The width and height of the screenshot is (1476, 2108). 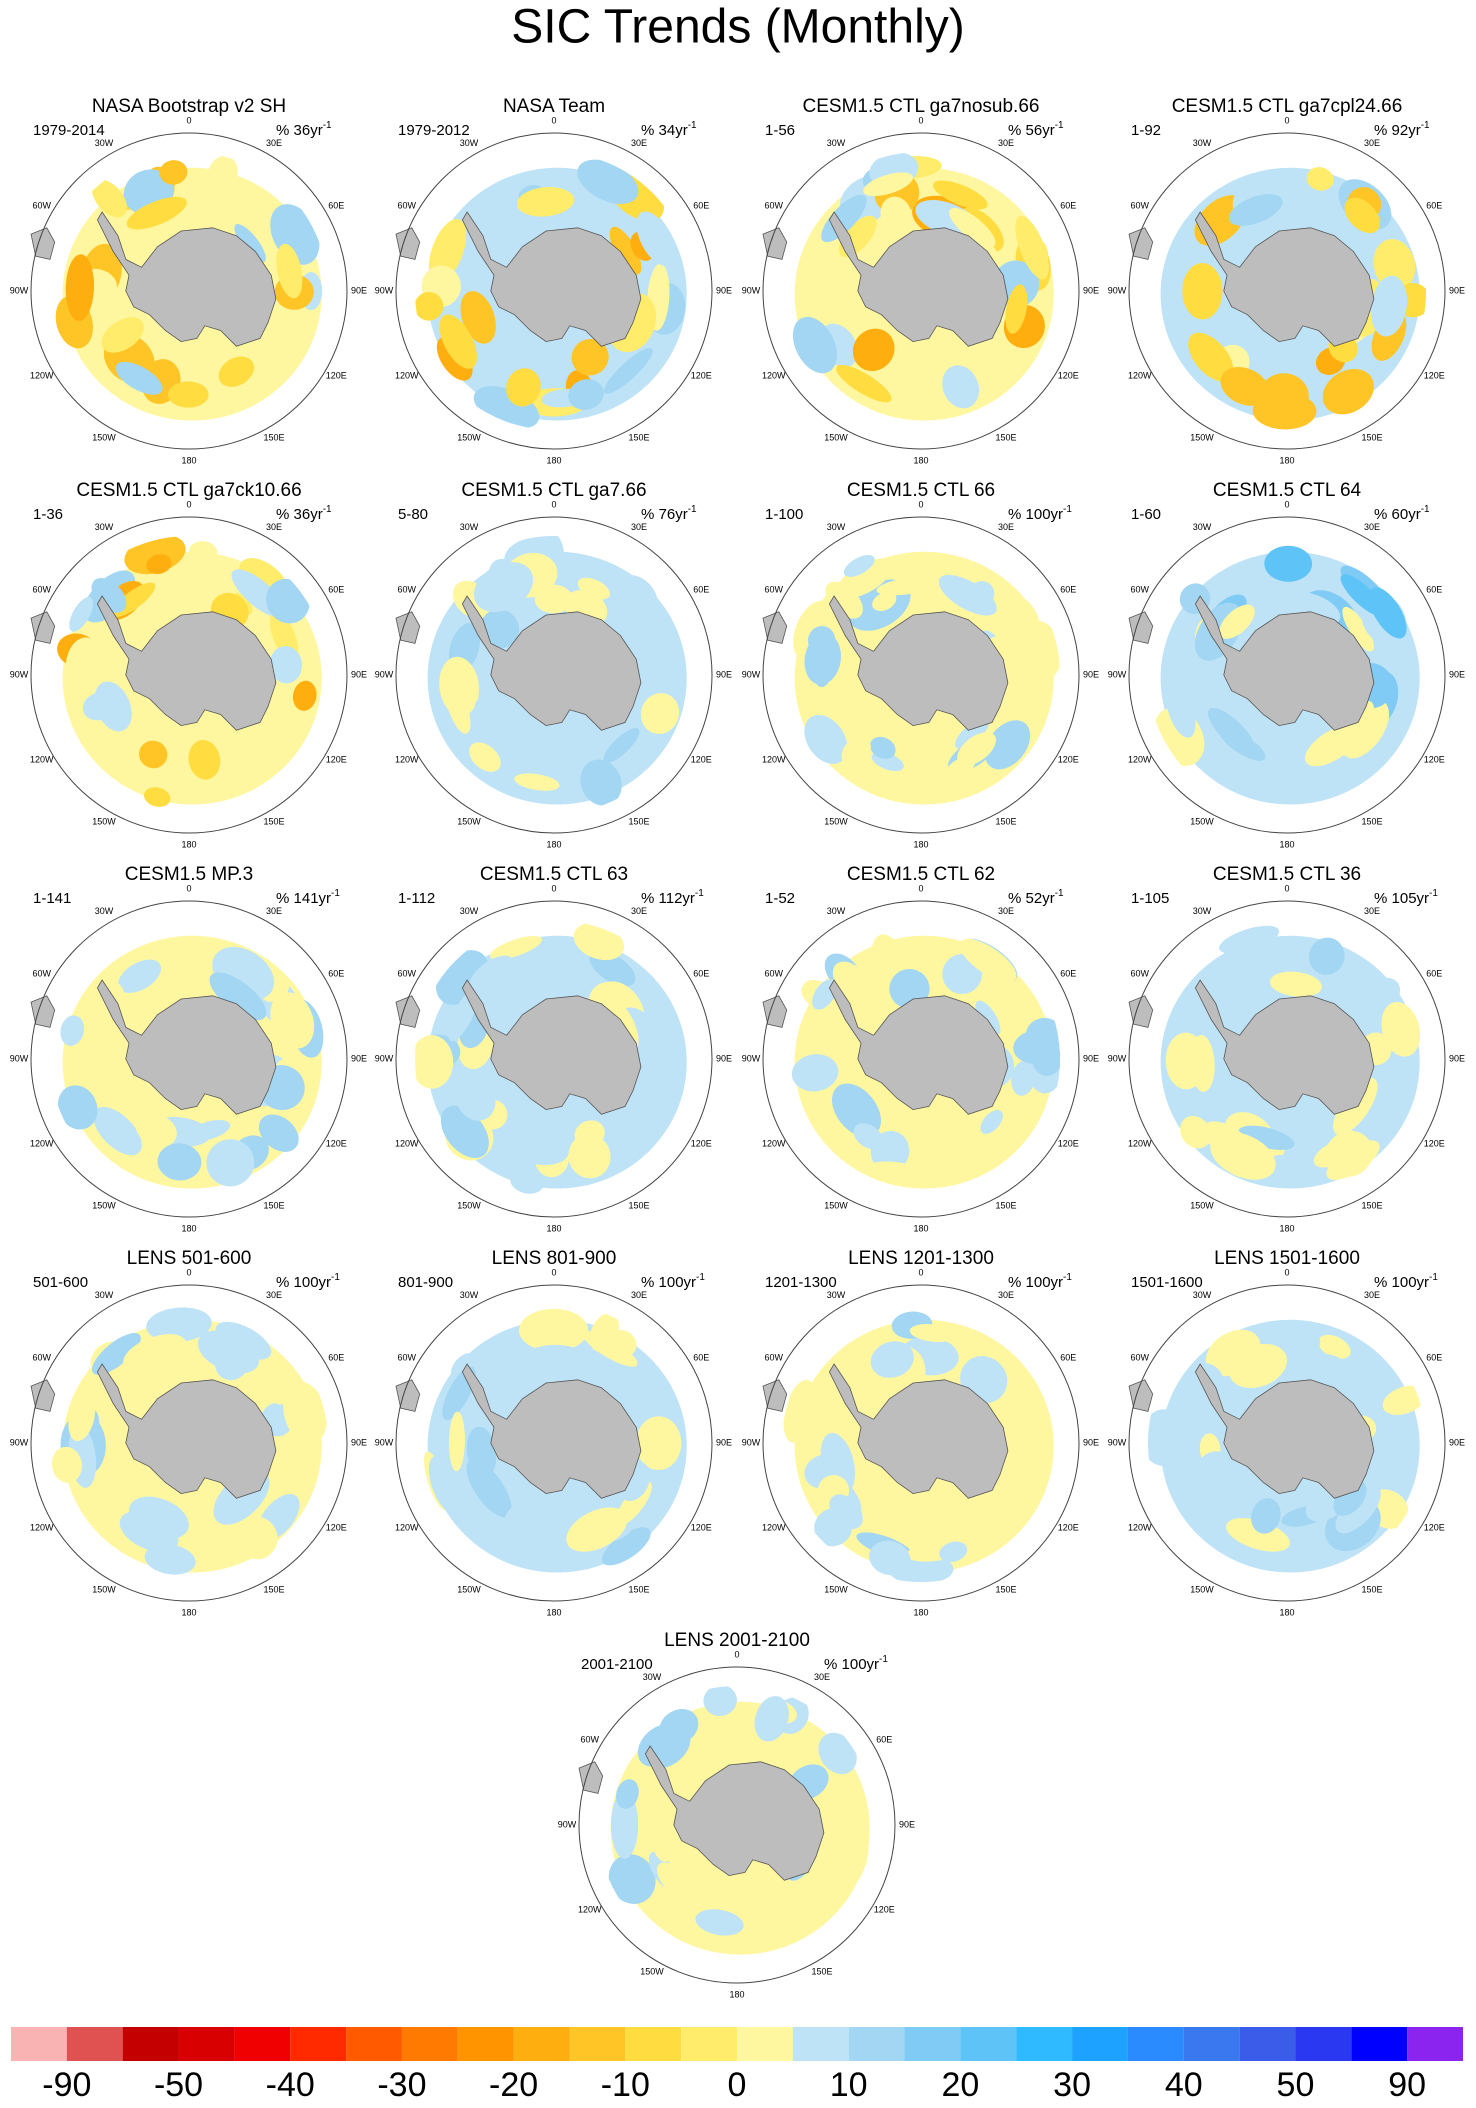 What do you see at coordinates (1286, 844) in the screenshot?
I see `longitude-label: 180` at bounding box center [1286, 844].